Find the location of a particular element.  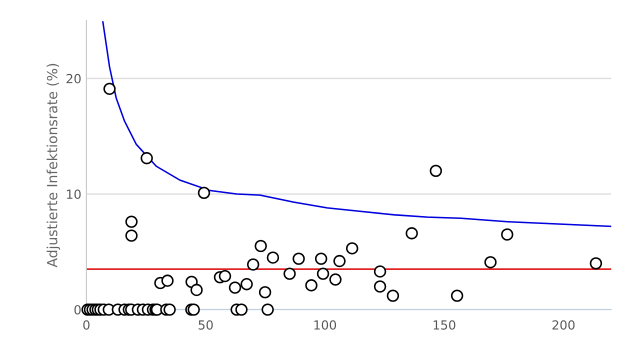

x-tick-label: 200 is located at coordinates (563, 325).